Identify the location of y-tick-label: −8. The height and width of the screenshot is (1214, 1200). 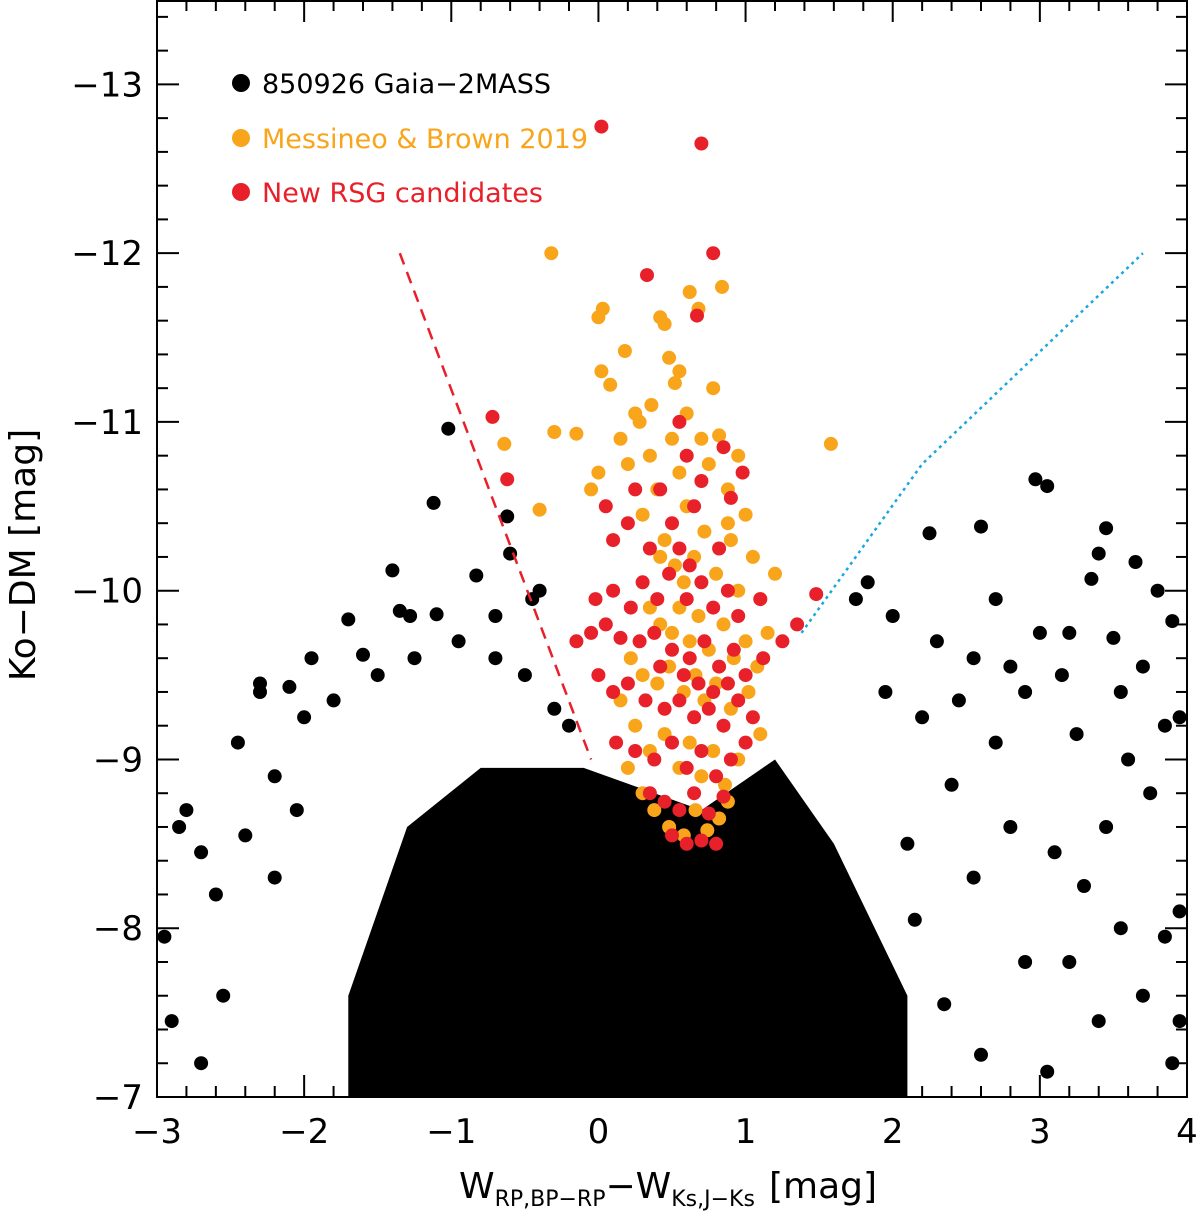
(118, 929).